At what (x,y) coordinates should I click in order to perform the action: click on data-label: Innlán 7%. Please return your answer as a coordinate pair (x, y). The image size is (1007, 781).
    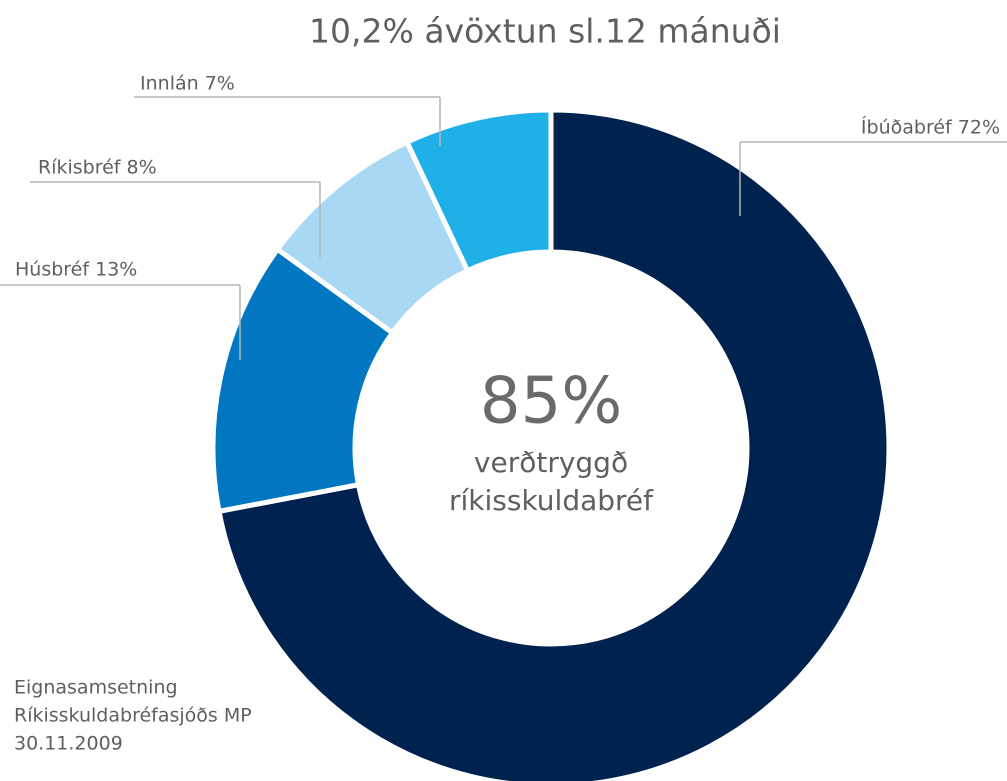
    Looking at the image, I should click on (187, 84).